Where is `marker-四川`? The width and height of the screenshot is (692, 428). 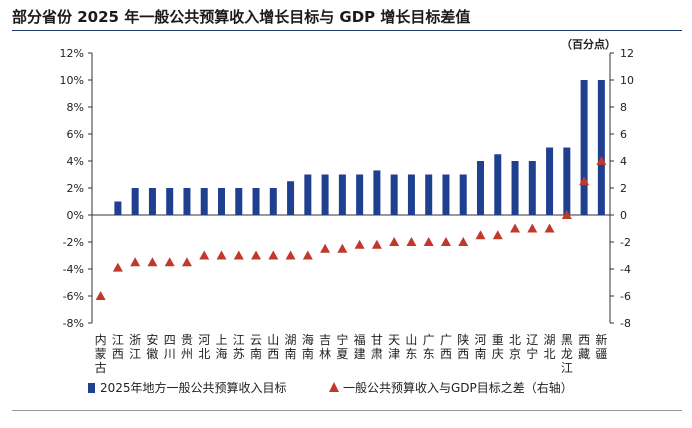 marker-四川 is located at coordinates (169, 262).